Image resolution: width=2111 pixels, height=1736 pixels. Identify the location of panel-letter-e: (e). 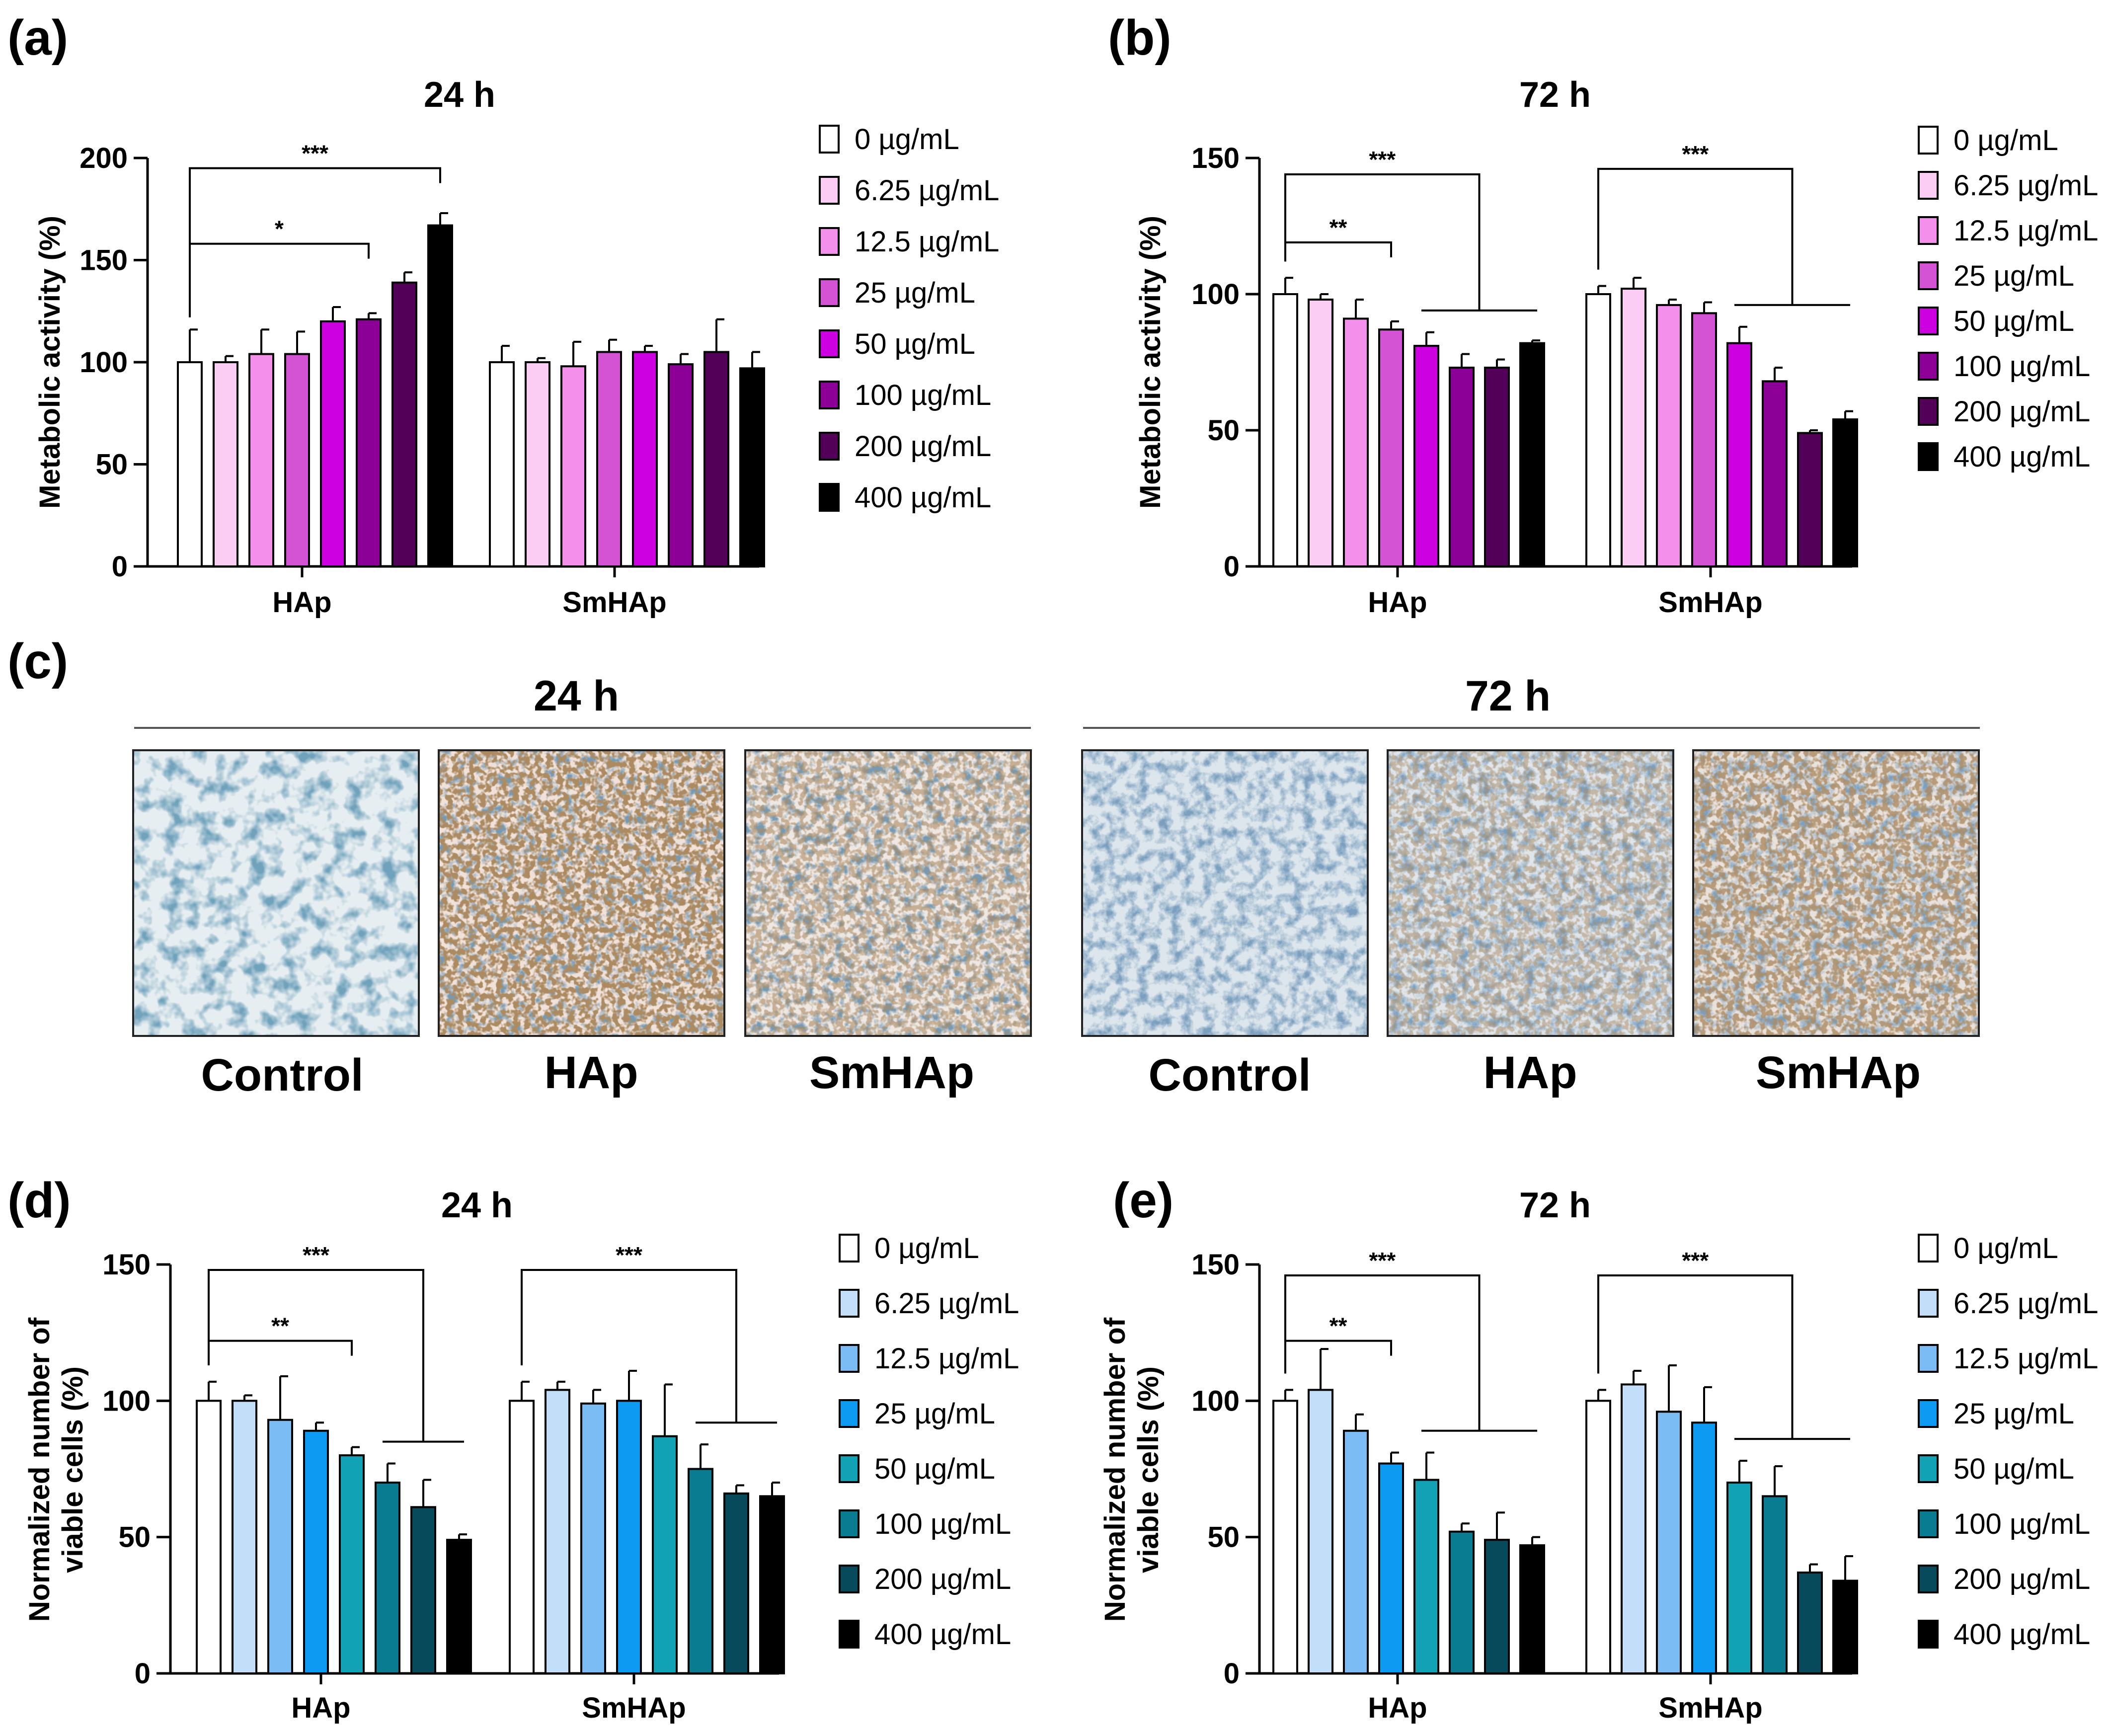
(1143, 1200).